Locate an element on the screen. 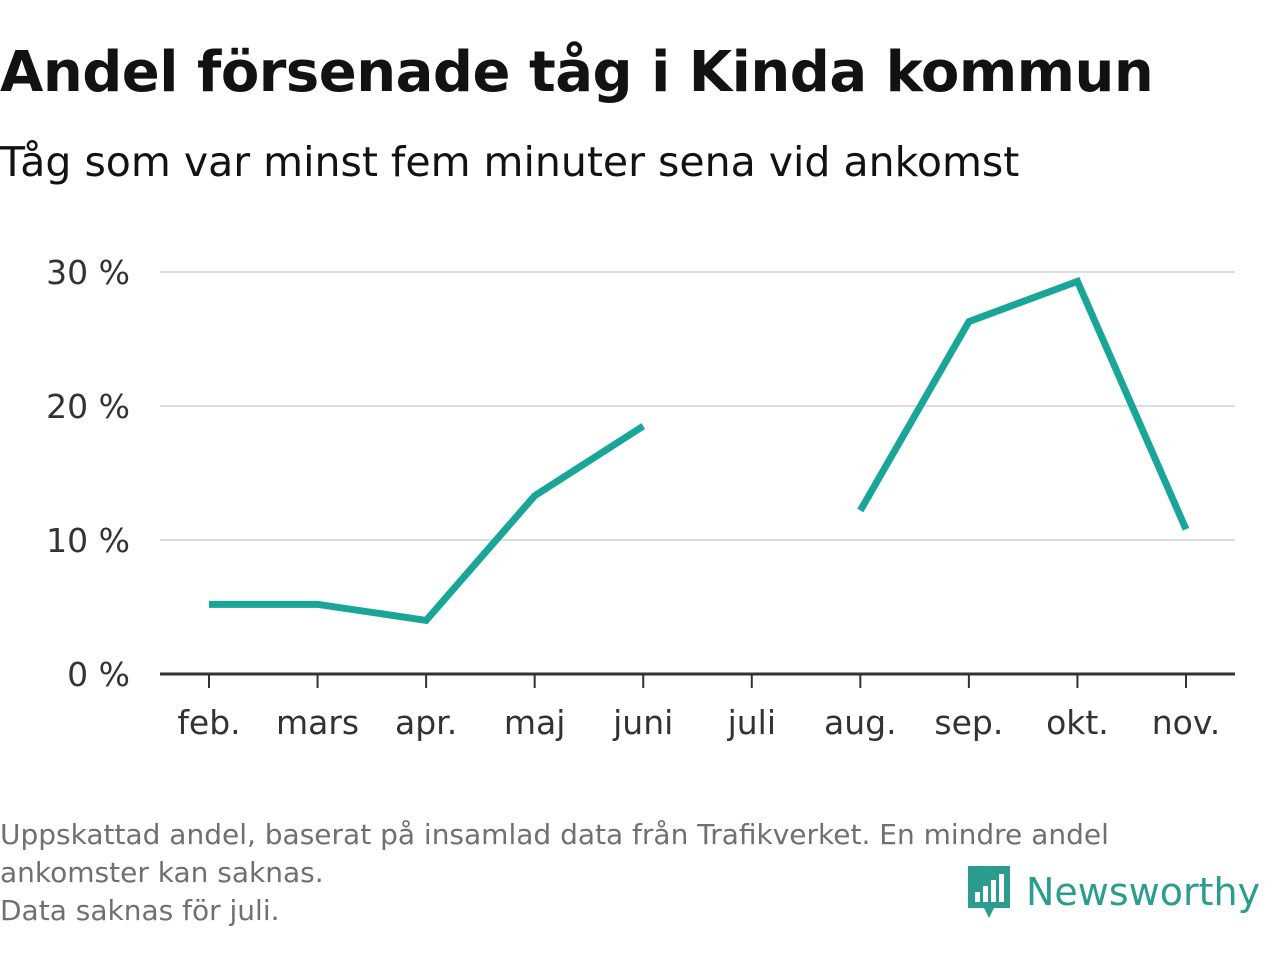 Image resolution: width=1280 pixels, height=960 pixels. newsworthy-bar-chart-icon is located at coordinates (989, 892).